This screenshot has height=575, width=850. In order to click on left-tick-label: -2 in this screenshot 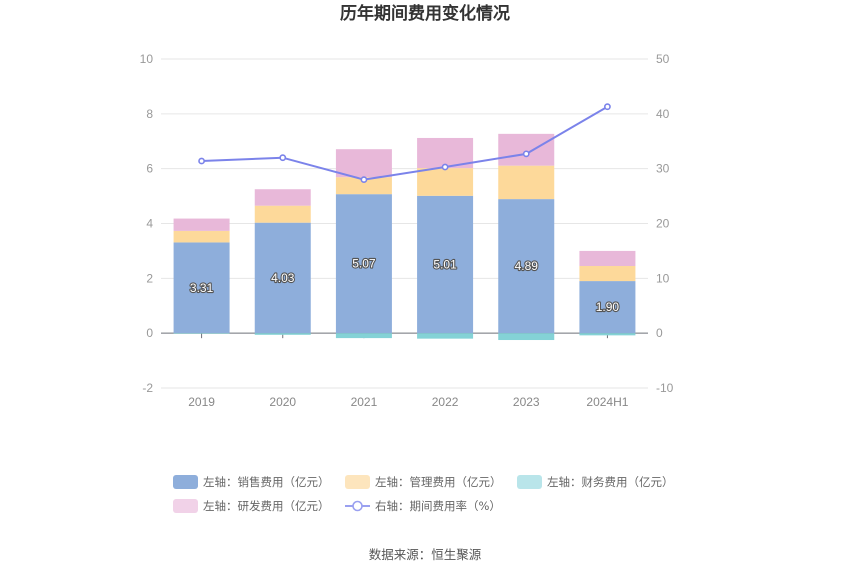, I will do `click(147, 388)`.